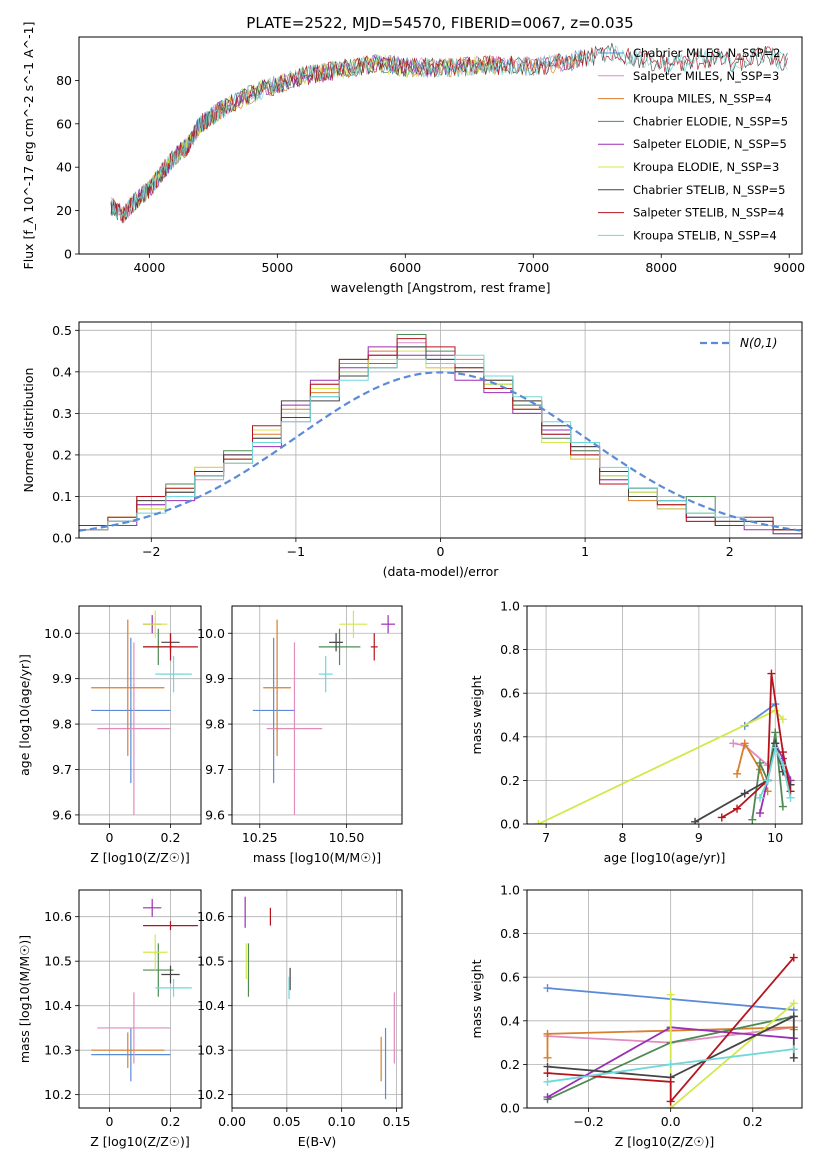 The height and width of the screenshot is (1170, 819). What do you see at coordinates (64, 167) in the screenshot?
I see `y-tick-label: 40` at bounding box center [64, 167].